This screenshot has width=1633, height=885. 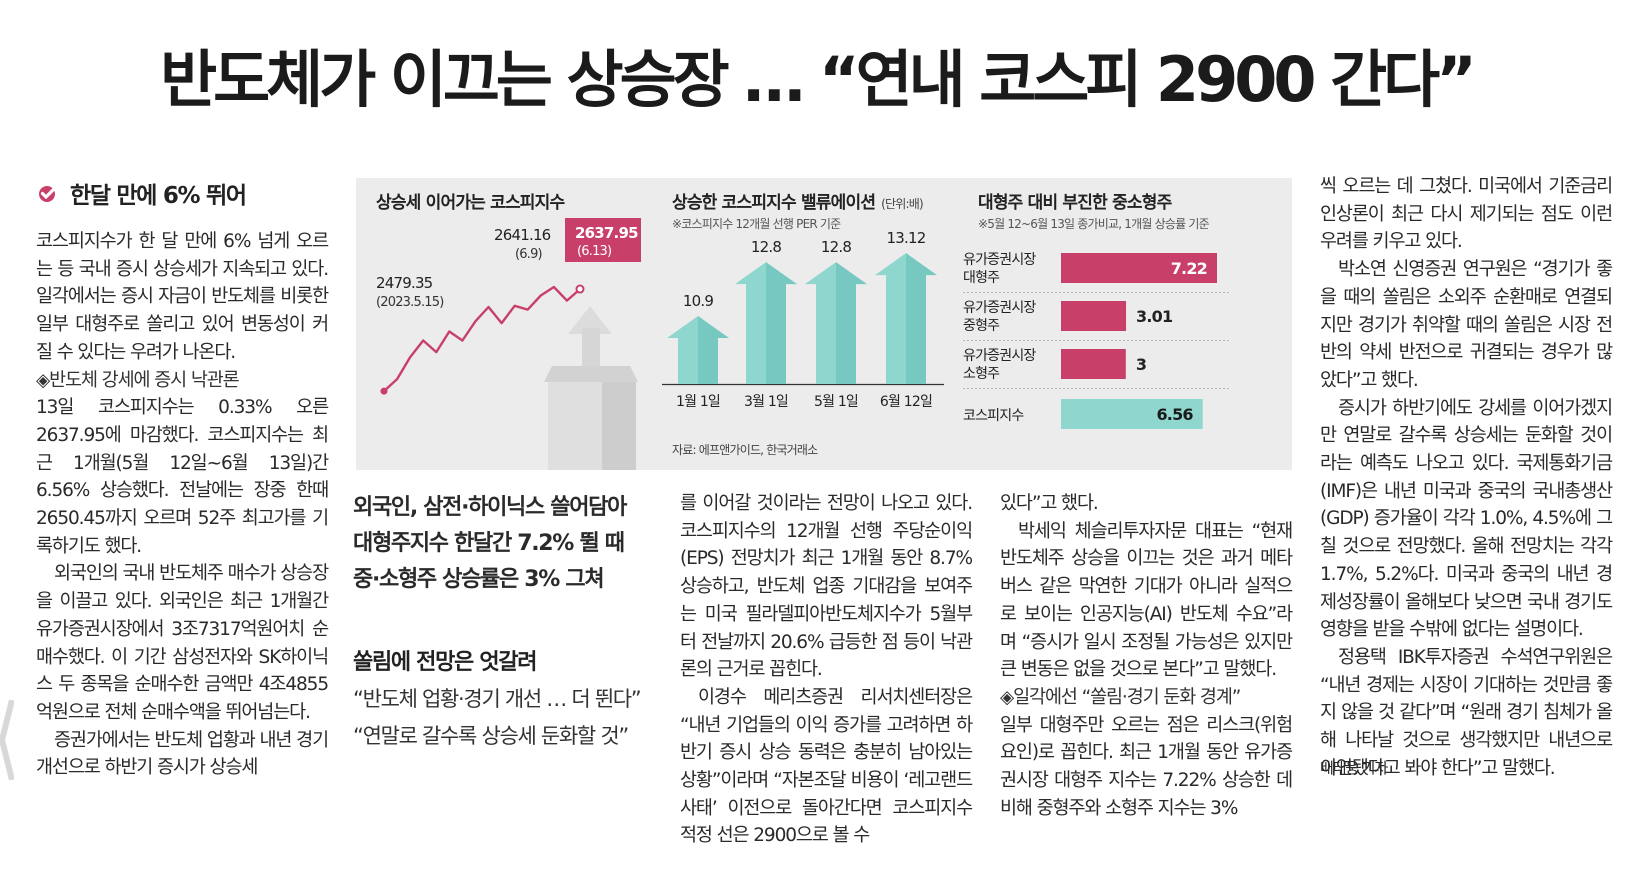 What do you see at coordinates (182, 754) in the screenshot?
I see `paragraph: 증권가에서는 반도체 업황과 내년 경기 개선으로 하반기 증시가 상승세` at bounding box center [182, 754].